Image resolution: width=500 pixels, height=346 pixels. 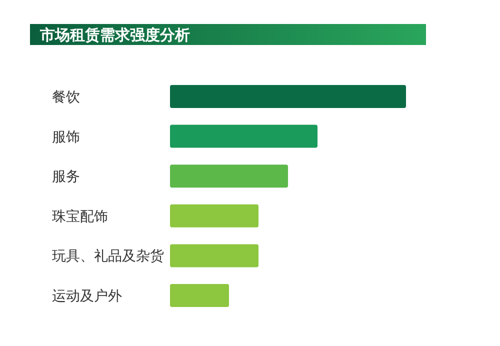 I want to click on y-tick-label: 珠宝配饰, so click(x=80, y=216).